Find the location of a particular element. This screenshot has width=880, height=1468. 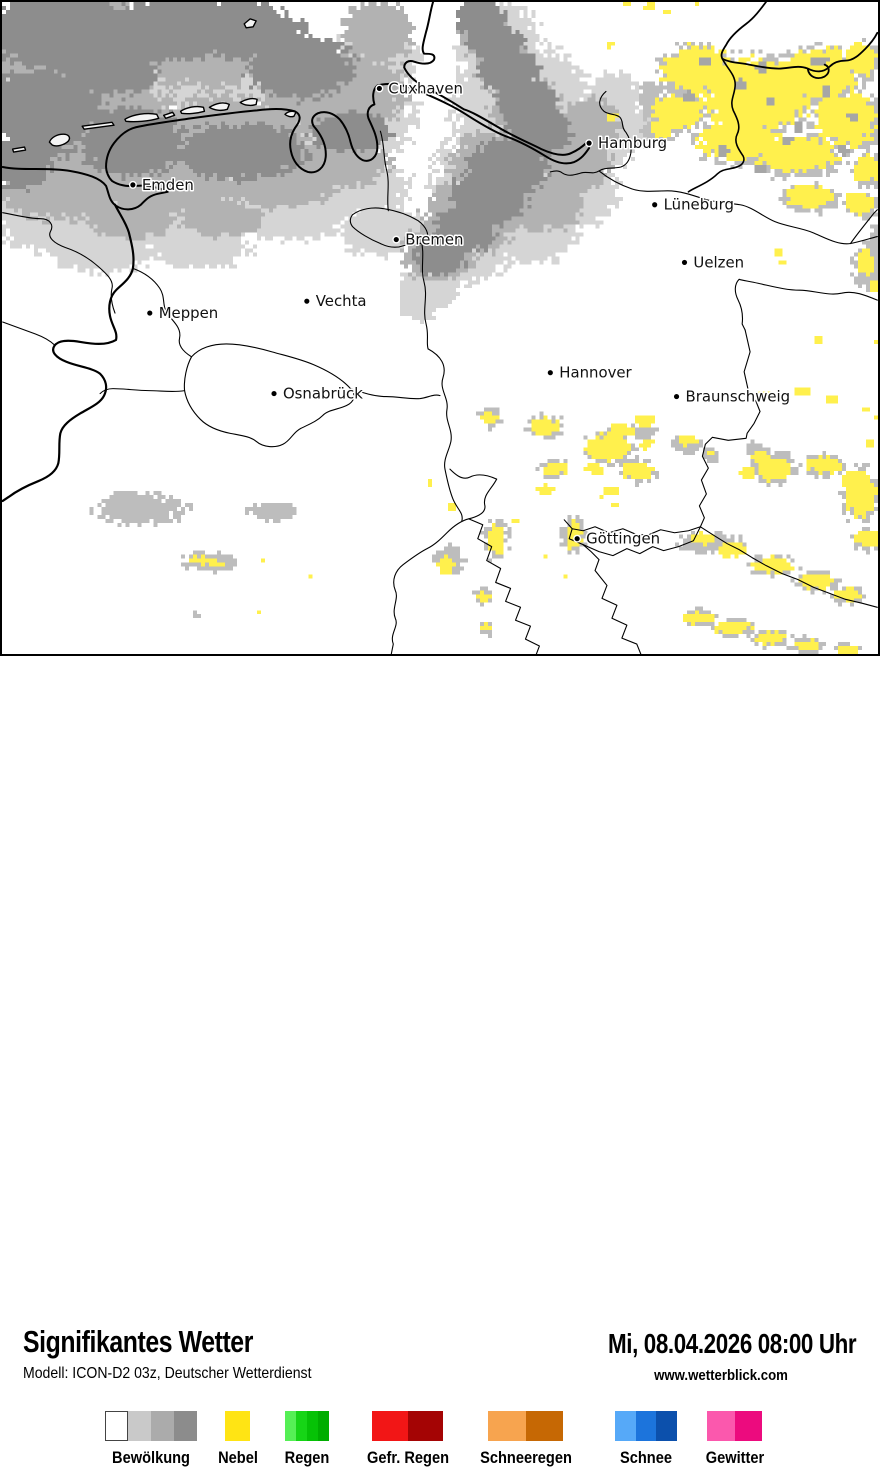

border-osnabrueck-east is located at coordinates (395, 394).